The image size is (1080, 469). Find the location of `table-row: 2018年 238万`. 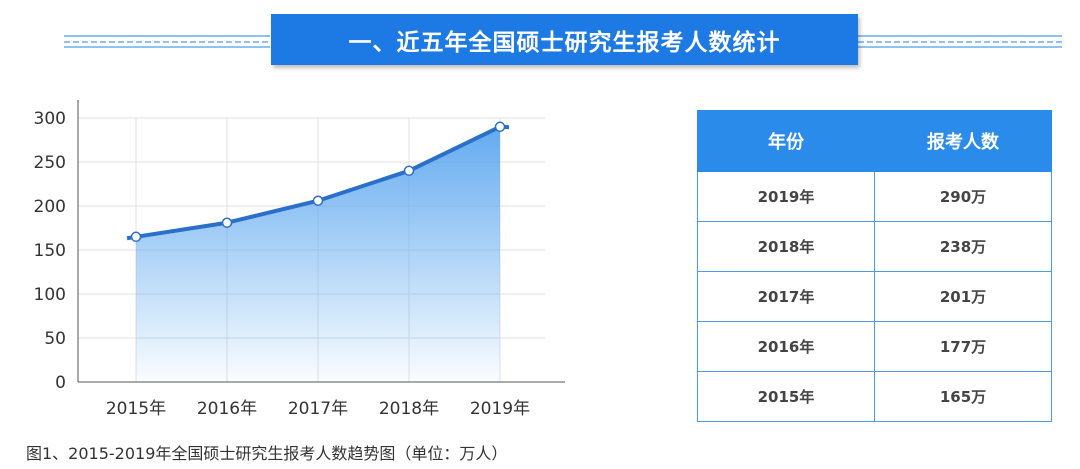

table-row: 2018年 238万 is located at coordinates (874, 246).